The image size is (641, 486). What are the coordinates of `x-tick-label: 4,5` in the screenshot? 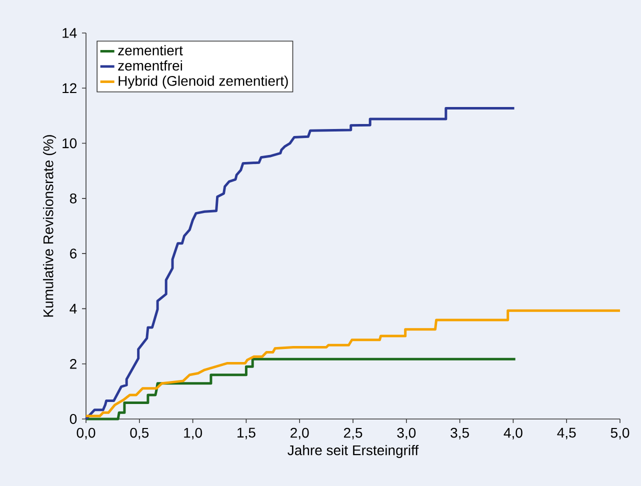 It's located at (566, 434).